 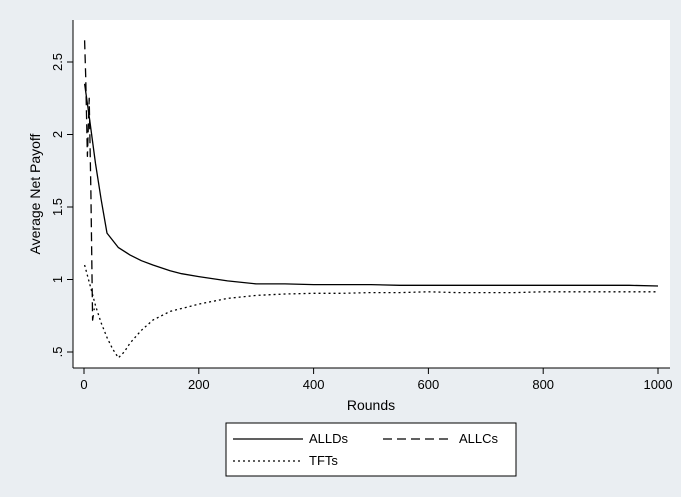 What do you see at coordinates (57, 134) in the screenshot?
I see `y-tick-label: 2` at bounding box center [57, 134].